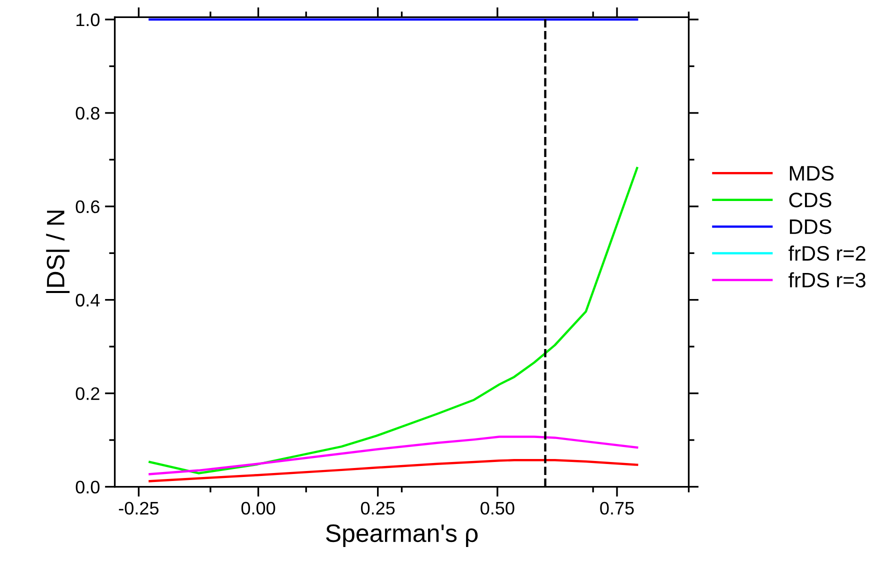 The image size is (883, 572). I want to click on legend-label: frDS r=2, so click(827, 253).